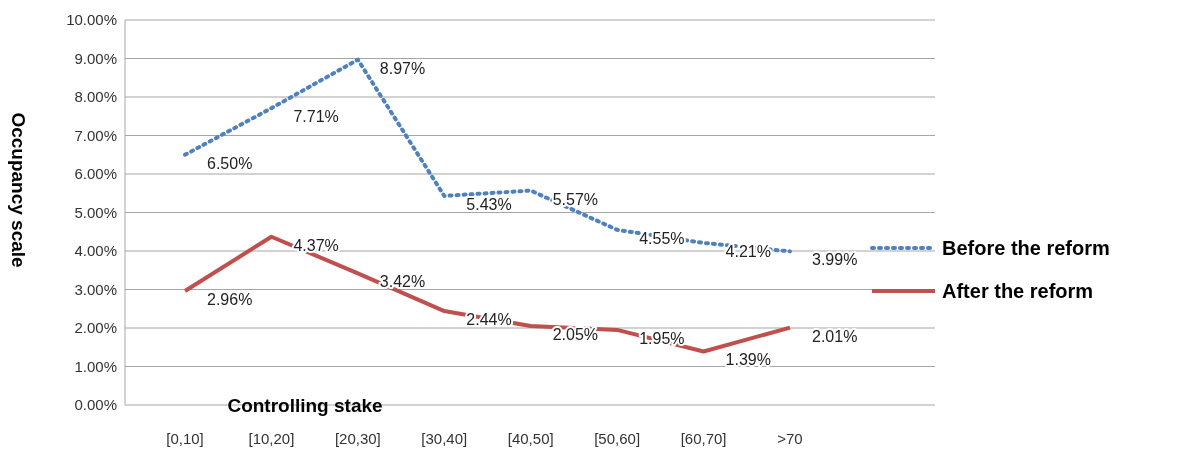  I want to click on data-label: 3.42%, so click(402, 282).